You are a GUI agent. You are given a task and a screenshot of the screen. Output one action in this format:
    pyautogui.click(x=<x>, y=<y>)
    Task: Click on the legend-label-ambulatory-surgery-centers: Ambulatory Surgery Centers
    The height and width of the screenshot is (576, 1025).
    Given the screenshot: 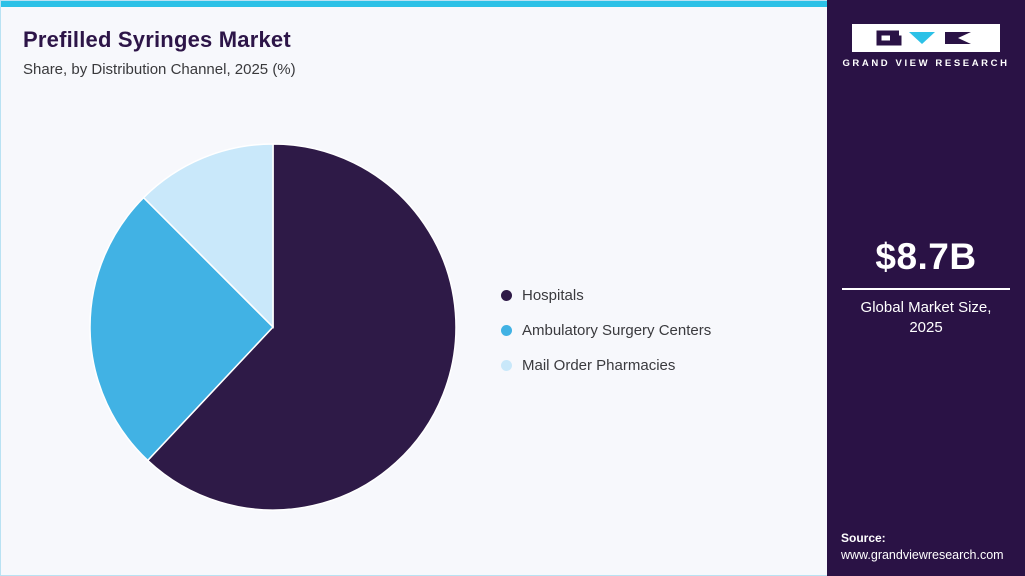 What is the action you would take?
    pyautogui.click(x=617, y=330)
    